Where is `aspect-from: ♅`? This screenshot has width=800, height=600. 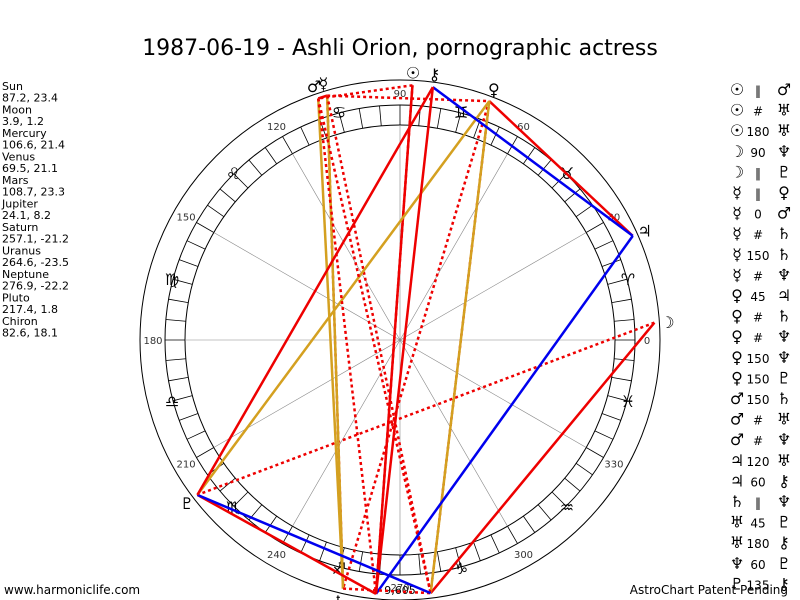 aspect-from: ♅ is located at coordinates (737, 542).